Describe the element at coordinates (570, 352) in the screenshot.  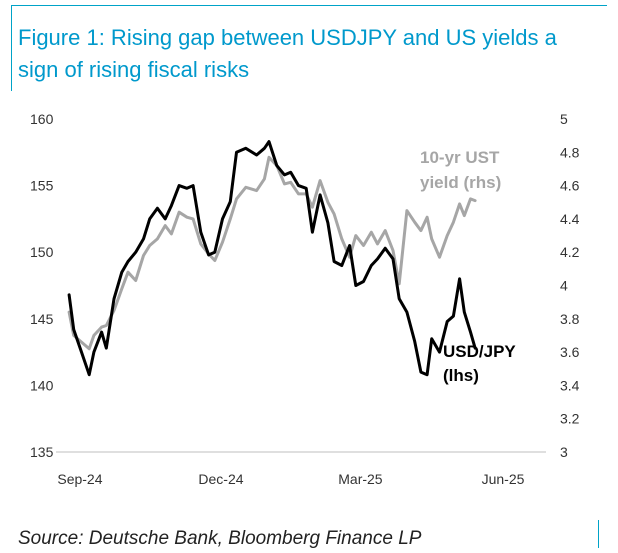
I see `right-tick-label: 3.6` at that location.